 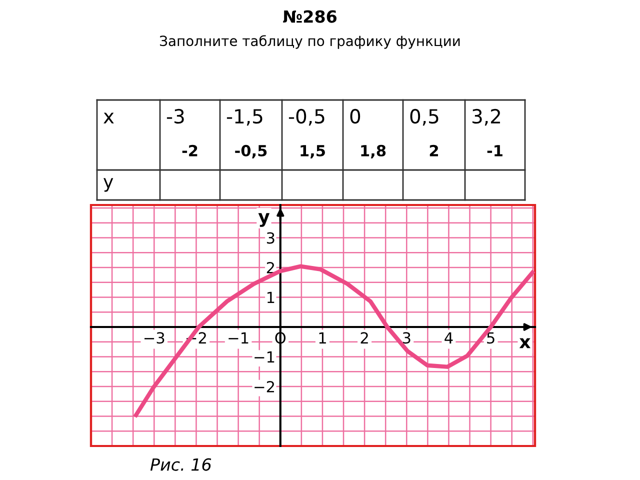 What do you see at coordinates (244, 117) in the screenshot?
I see `text: -1,5` at bounding box center [244, 117].